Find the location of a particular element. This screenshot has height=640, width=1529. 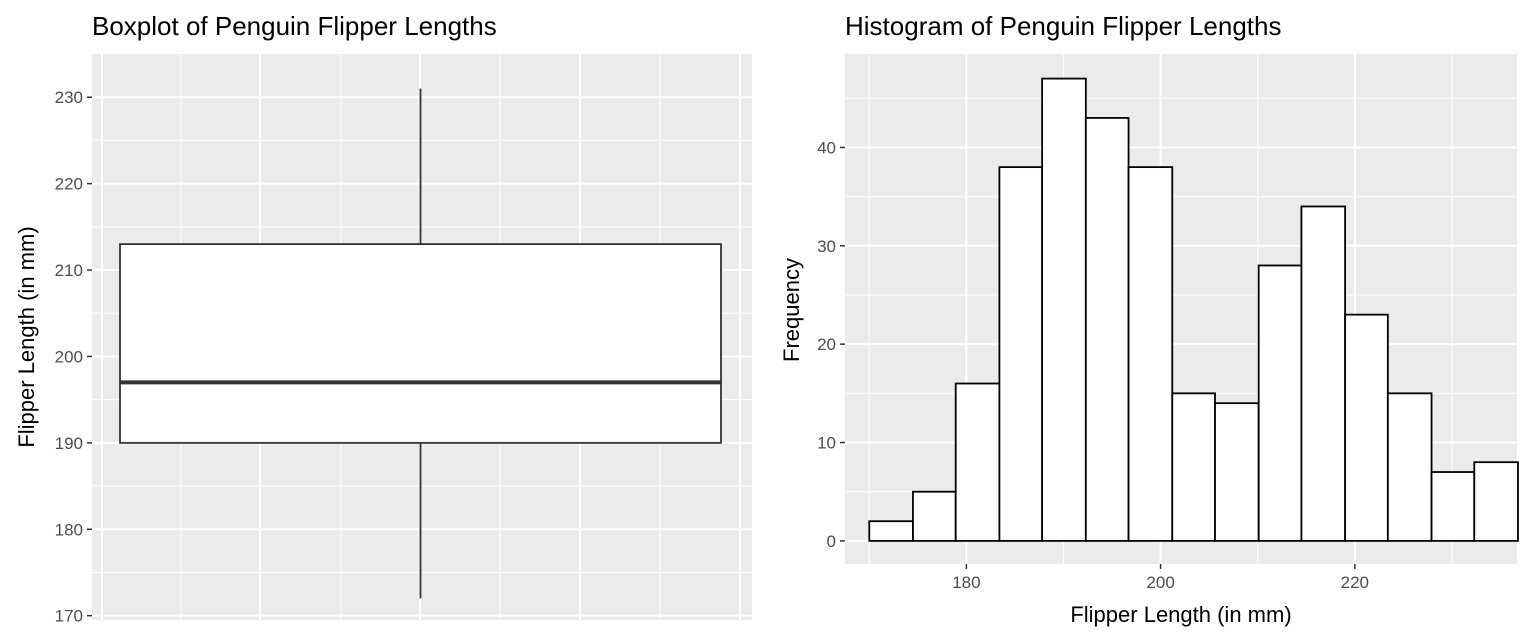

boxplot-y-tick-label: 190 is located at coordinates (69, 443).